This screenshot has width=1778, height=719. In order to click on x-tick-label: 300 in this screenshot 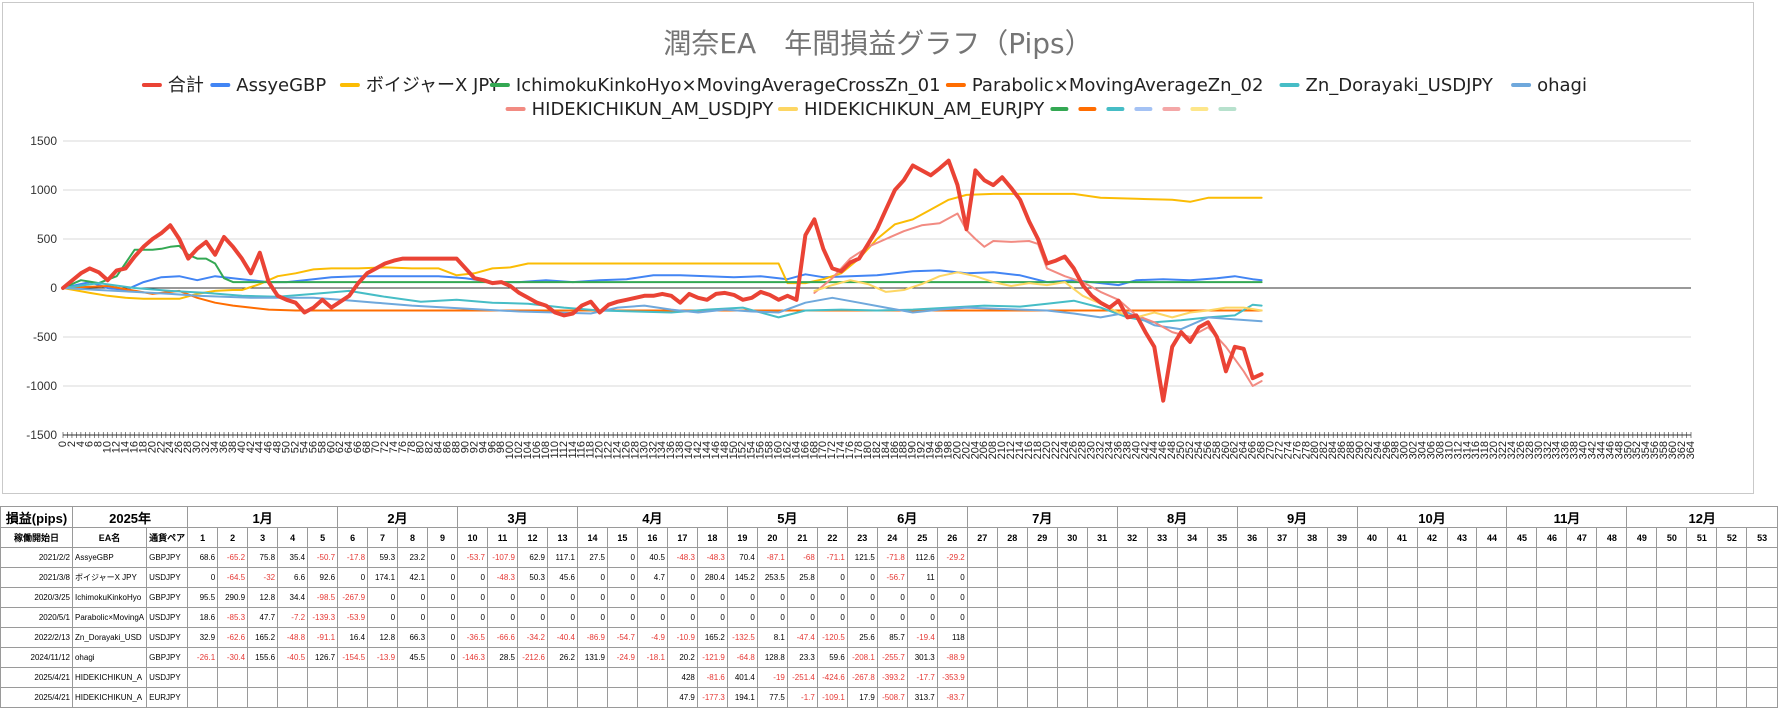, I will do `click(1405, 450)`.